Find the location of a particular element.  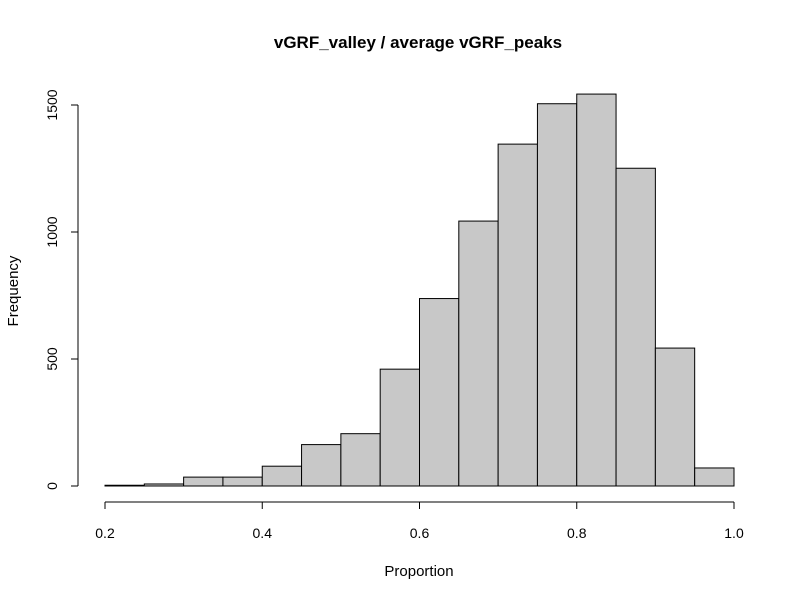

y-tick-label: 0 is located at coordinates (52, 486).